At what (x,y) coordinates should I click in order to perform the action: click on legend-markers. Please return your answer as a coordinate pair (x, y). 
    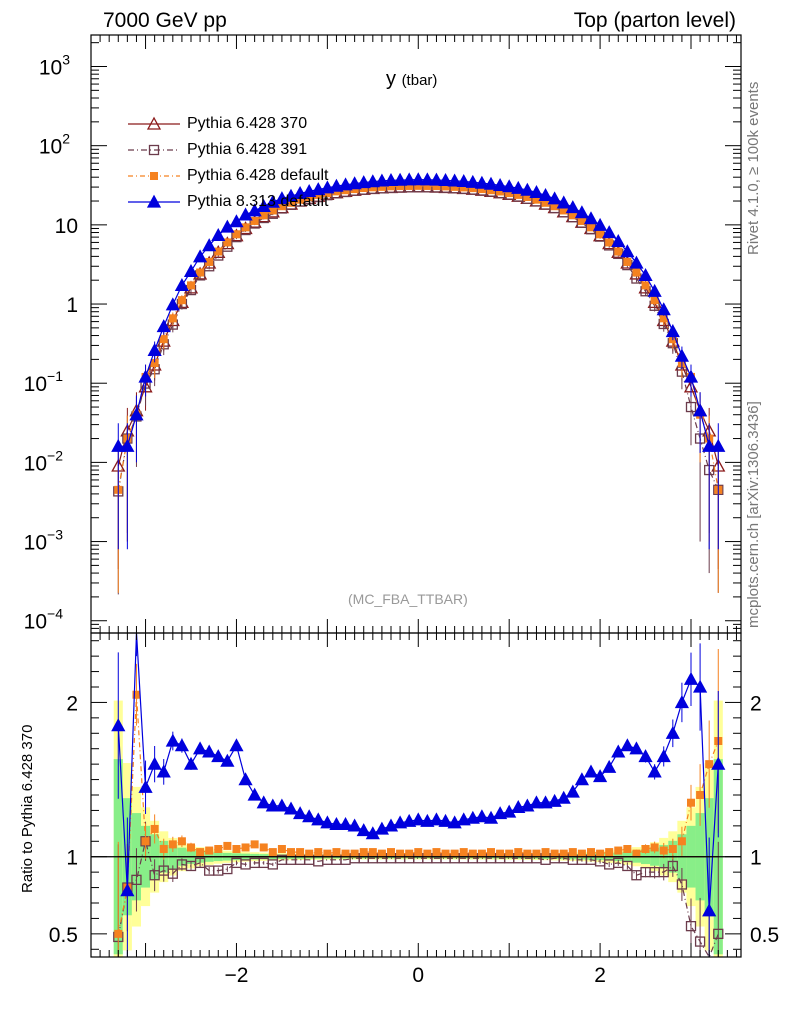
    Looking at the image, I should click on (154, 162).